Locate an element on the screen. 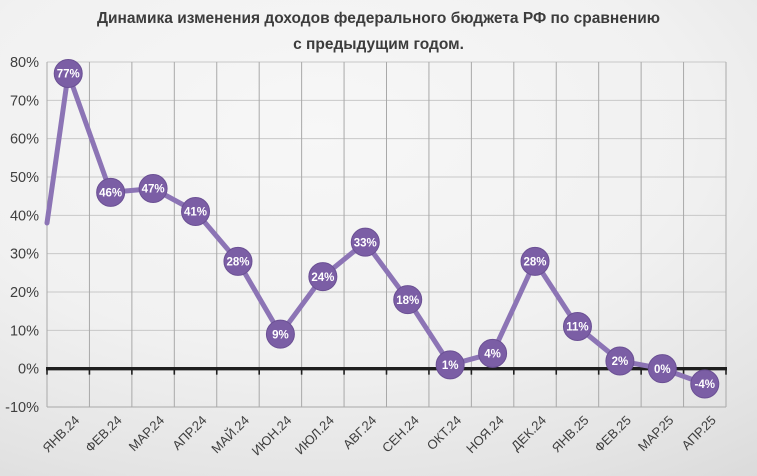 The image size is (757, 476). x-axis-tick-label: ФЕВ.24 is located at coordinates (103, 434).